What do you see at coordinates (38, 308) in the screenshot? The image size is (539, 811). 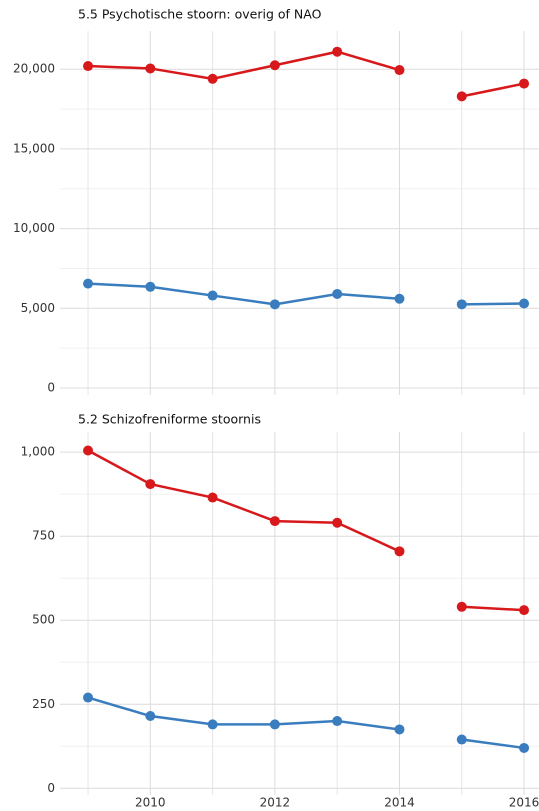 I see `y-tick-label: 5,000` at bounding box center [38, 308].